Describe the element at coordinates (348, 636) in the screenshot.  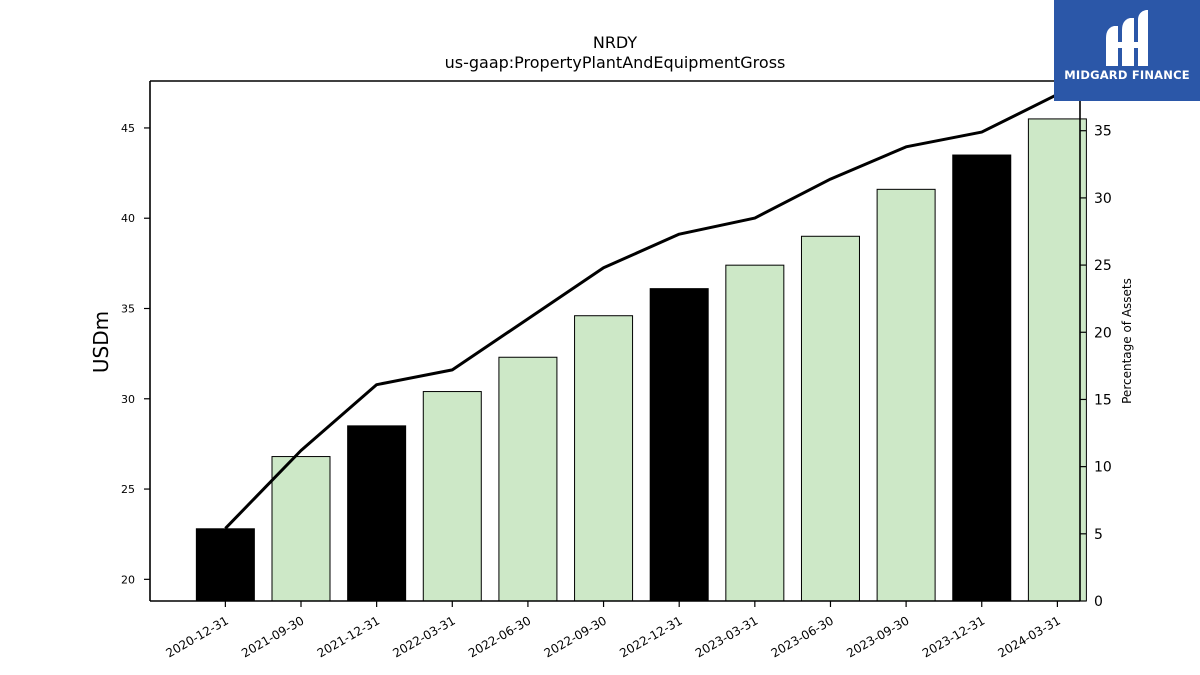
I see `x-tick-label: 2021-12-31` at that location.